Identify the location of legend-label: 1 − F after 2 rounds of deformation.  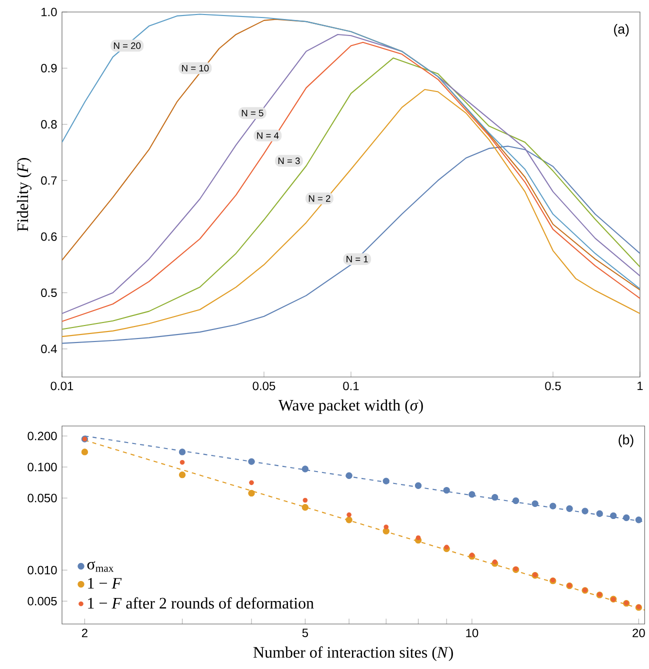
(201, 603).